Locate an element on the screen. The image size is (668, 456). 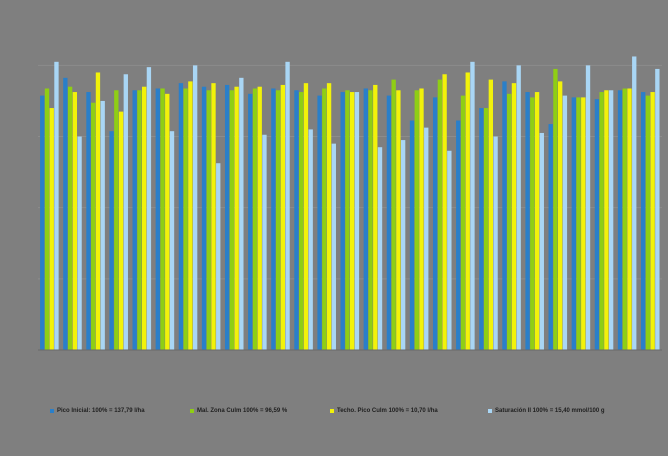
legend-item-techo-pico-culm: Techo. Pico Culm 100% = 10,70 l/ha is located at coordinates (384, 411).